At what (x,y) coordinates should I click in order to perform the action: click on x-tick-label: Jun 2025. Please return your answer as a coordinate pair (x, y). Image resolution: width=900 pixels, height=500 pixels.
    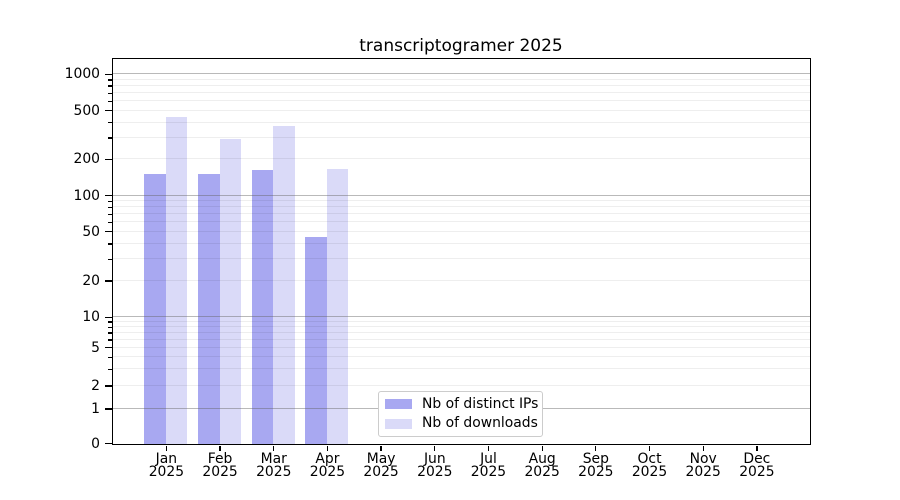
    Looking at the image, I should click on (435, 465).